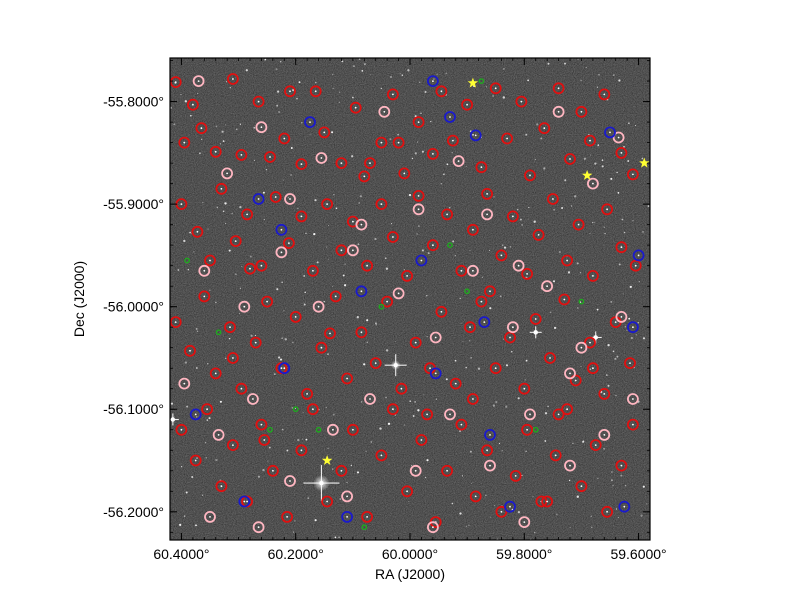  Describe the element at coordinates (535, 332) in the screenshot. I see `bright-star` at that location.